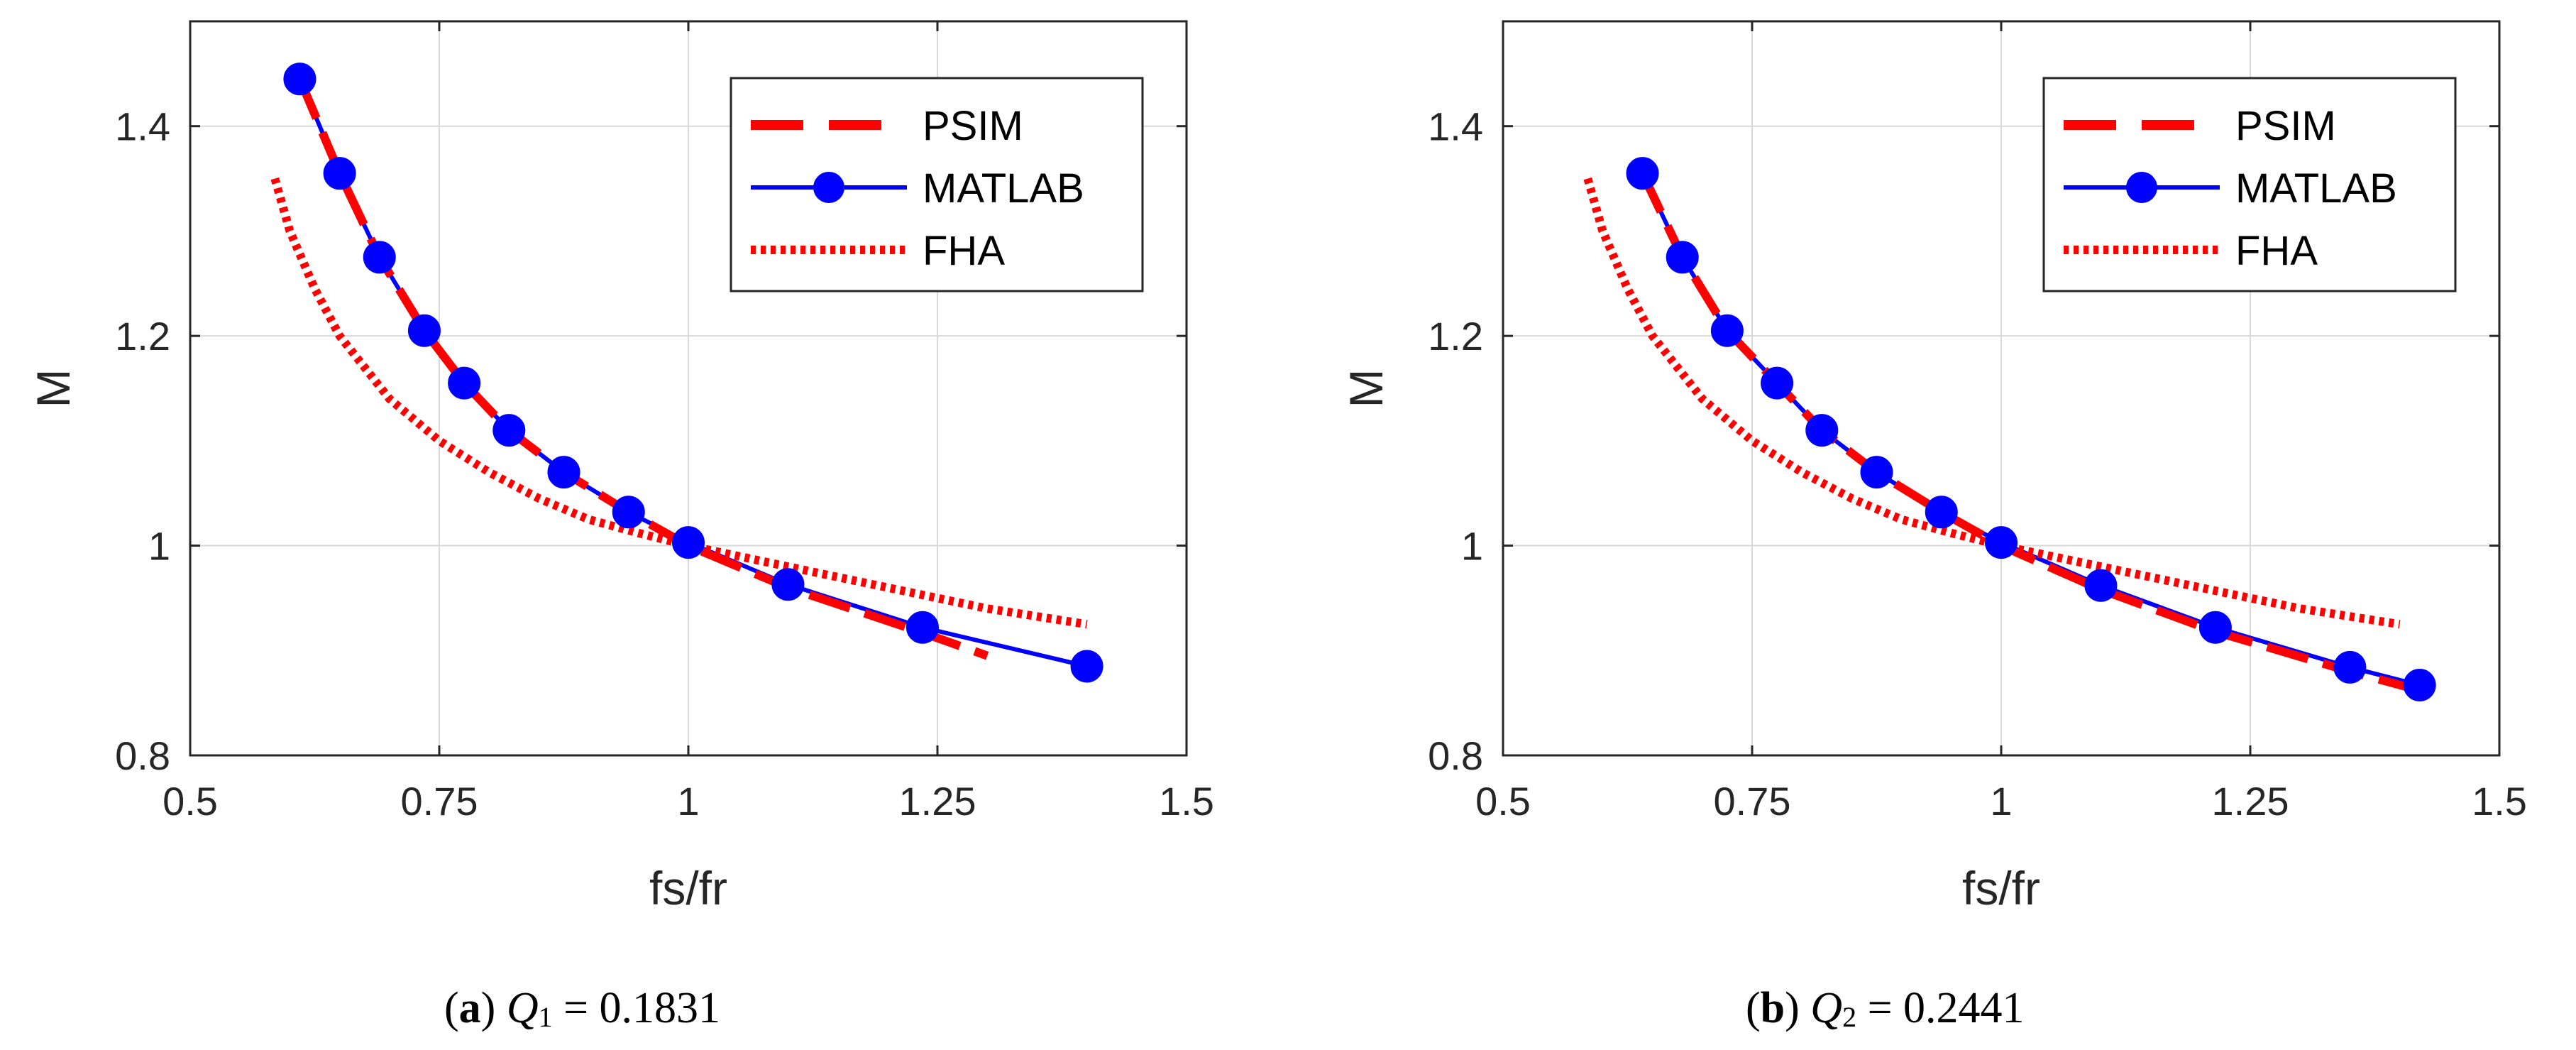 The image size is (2576, 1050). What do you see at coordinates (469, 1008) in the screenshot?
I see `caption-a-letter: a` at bounding box center [469, 1008].